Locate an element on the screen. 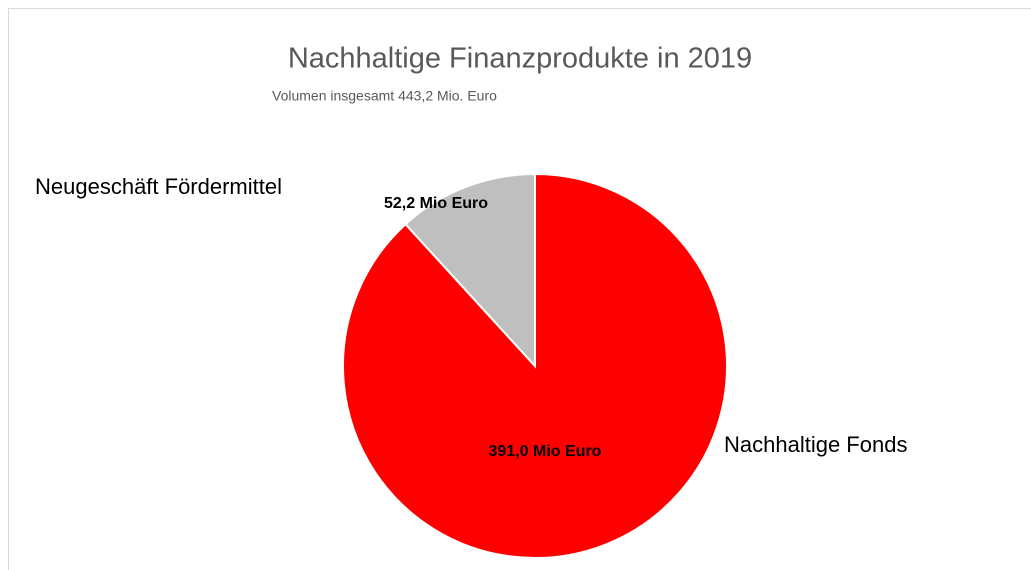 This screenshot has width=1031, height=570. chart-title: Nachhaltige Finanzprodukte in 2019 is located at coordinates (520, 59).